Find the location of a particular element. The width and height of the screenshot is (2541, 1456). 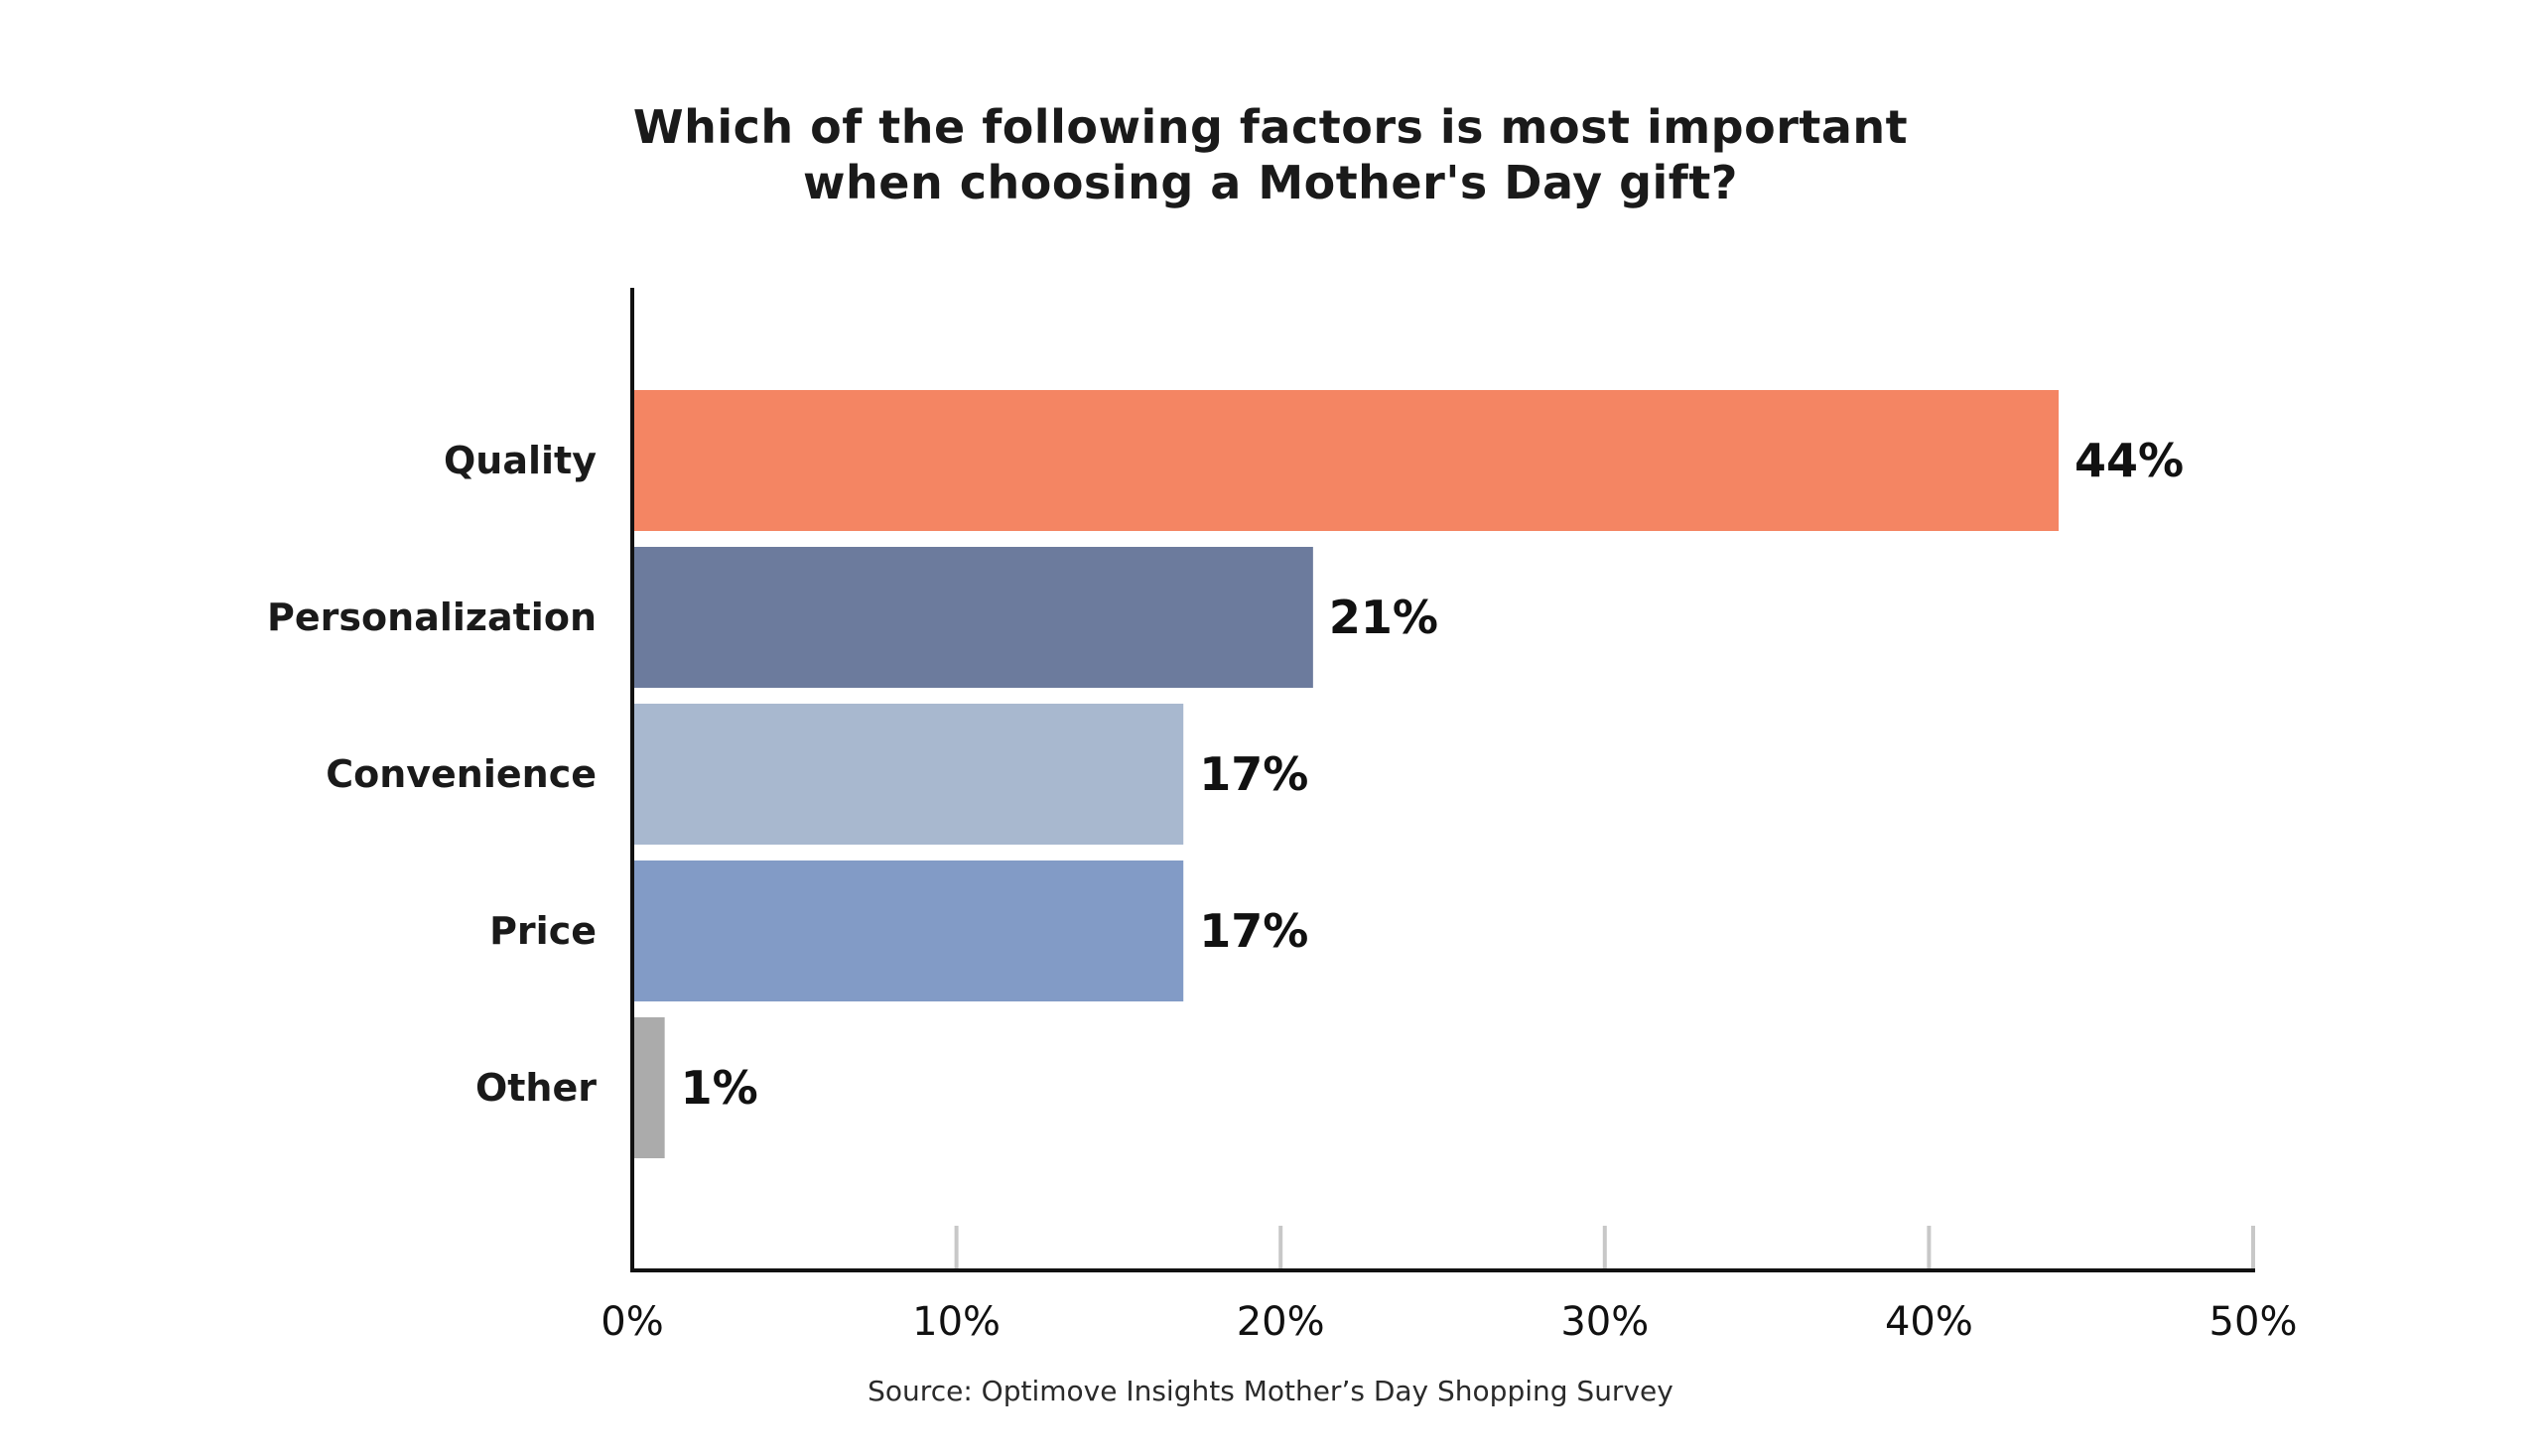

bar-other is located at coordinates (649, 1087).